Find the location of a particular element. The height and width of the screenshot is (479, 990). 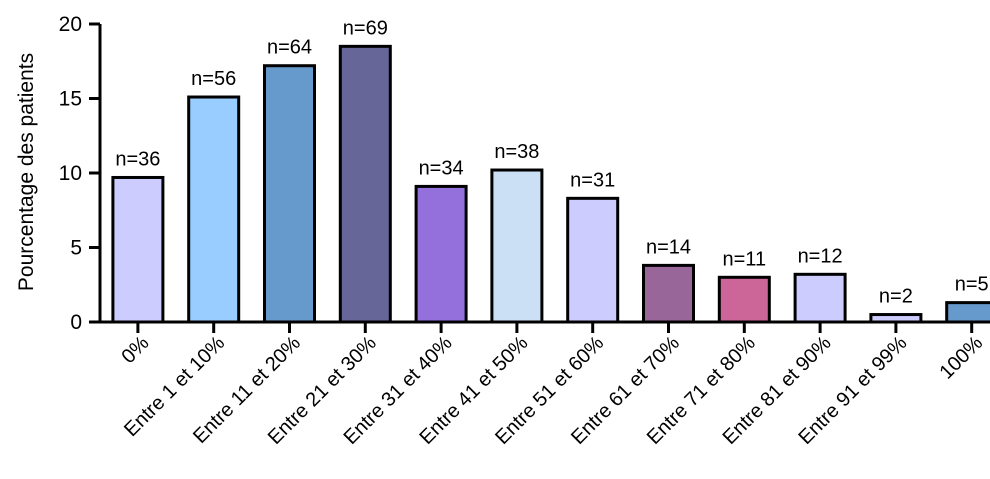

bar-data-label: n=36 is located at coordinates (137, 159).